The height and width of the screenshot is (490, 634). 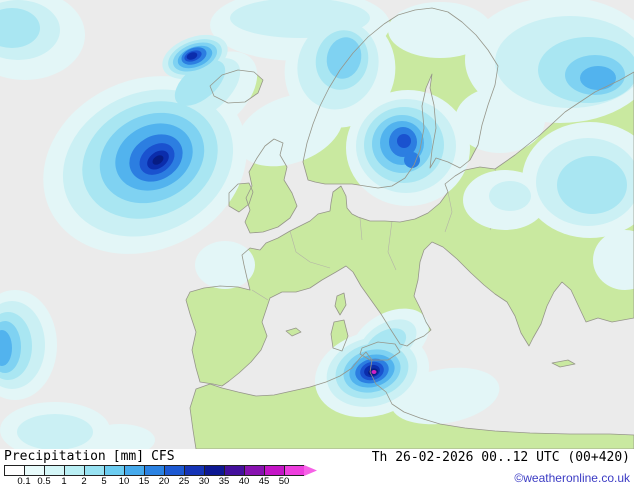 What do you see at coordinates (224, 481) in the screenshot?
I see `scale-label: 35` at bounding box center [224, 481].